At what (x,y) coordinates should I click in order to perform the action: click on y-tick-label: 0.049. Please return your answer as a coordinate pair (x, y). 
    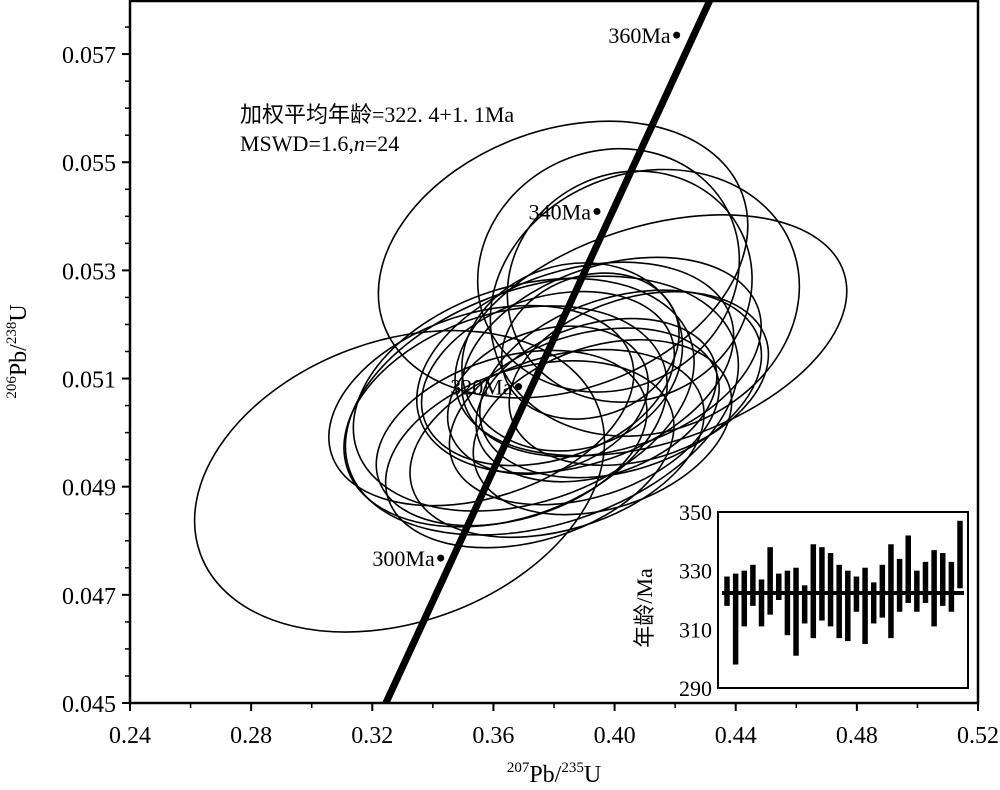
    Looking at the image, I should click on (89, 489).